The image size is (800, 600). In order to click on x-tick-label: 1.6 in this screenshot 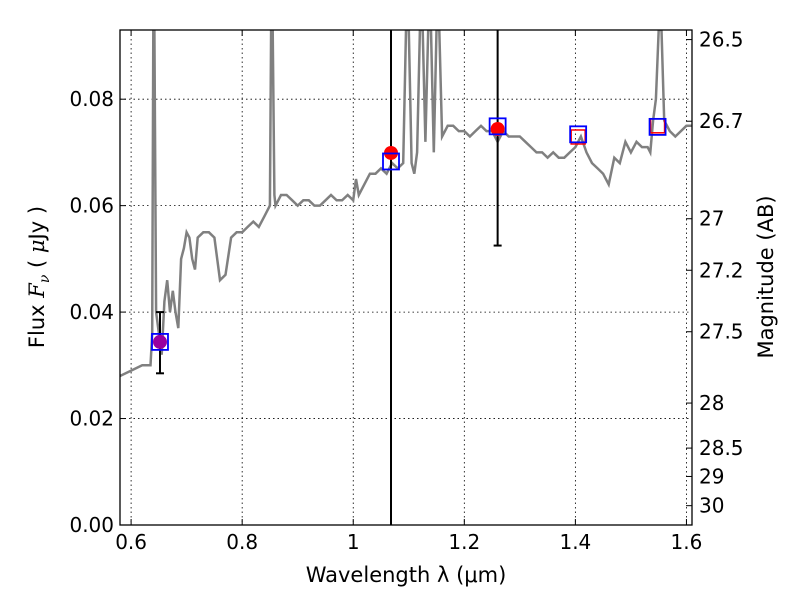, I will do `click(687, 542)`.